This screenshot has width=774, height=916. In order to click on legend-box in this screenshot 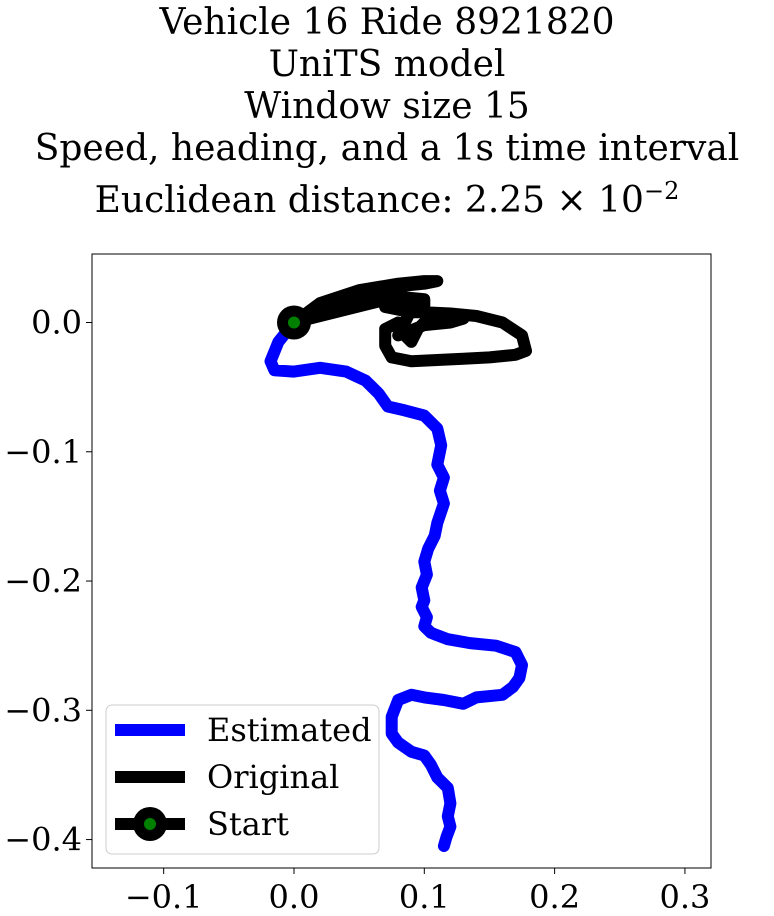, I will do `click(242, 779)`.